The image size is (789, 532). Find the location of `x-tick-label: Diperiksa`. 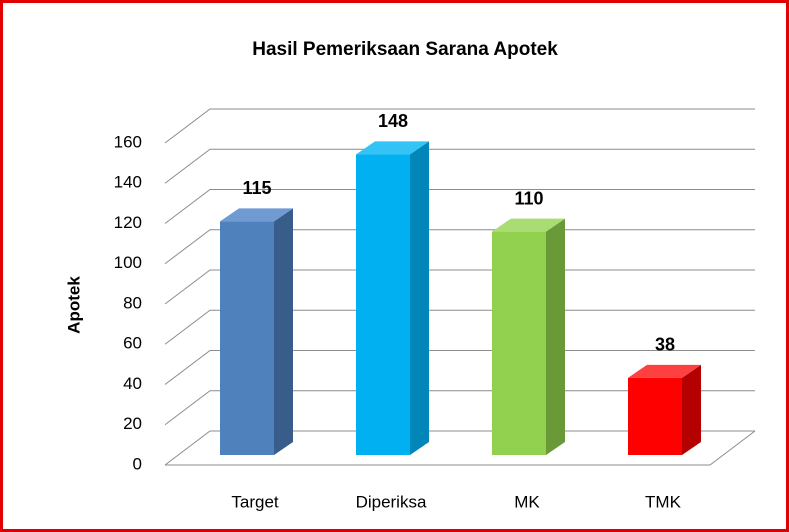

x-tick-label: Diperiksa is located at coordinates (391, 501).